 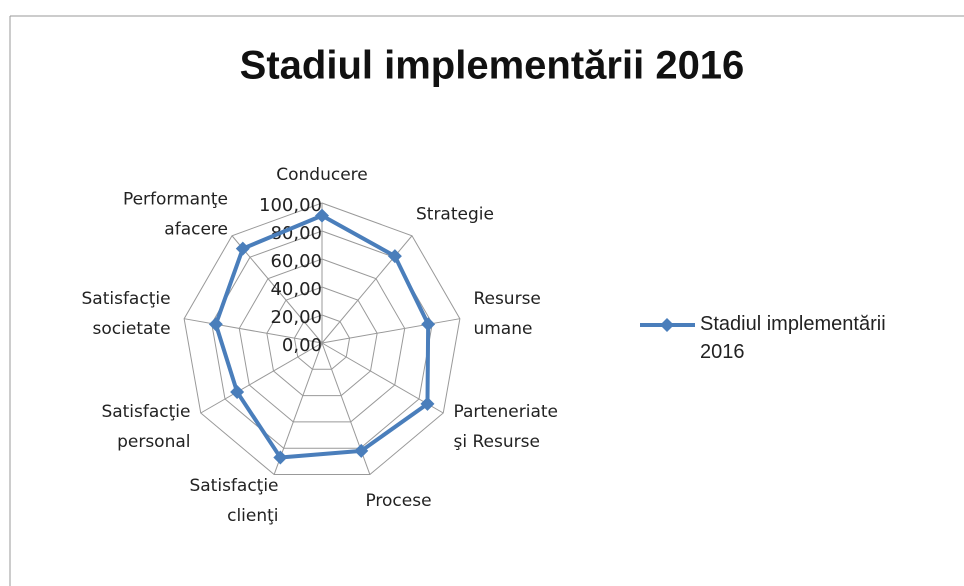 What do you see at coordinates (322, 175) in the screenshot?
I see `category-label: Conducere` at bounding box center [322, 175].